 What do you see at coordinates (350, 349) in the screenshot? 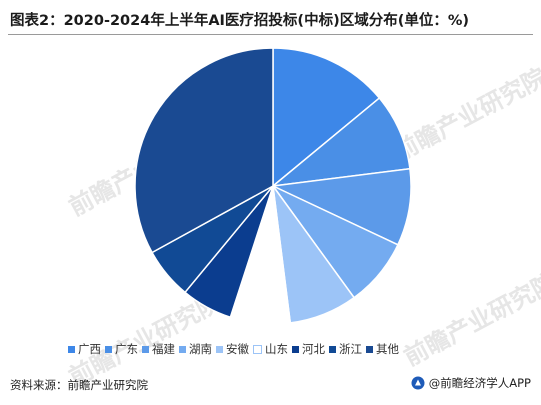
I see `legend-label: 浙江` at bounding box center [350, 349].